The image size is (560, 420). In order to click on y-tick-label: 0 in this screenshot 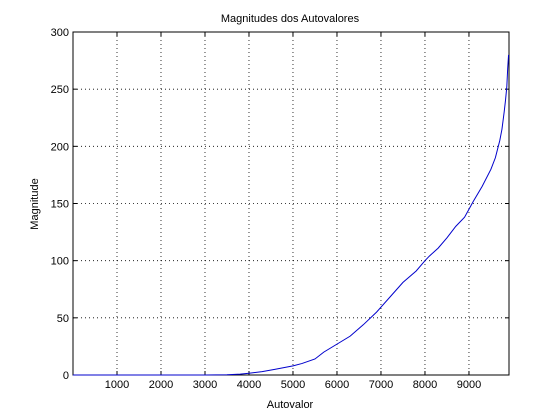, I will do `click(66, 376)`.